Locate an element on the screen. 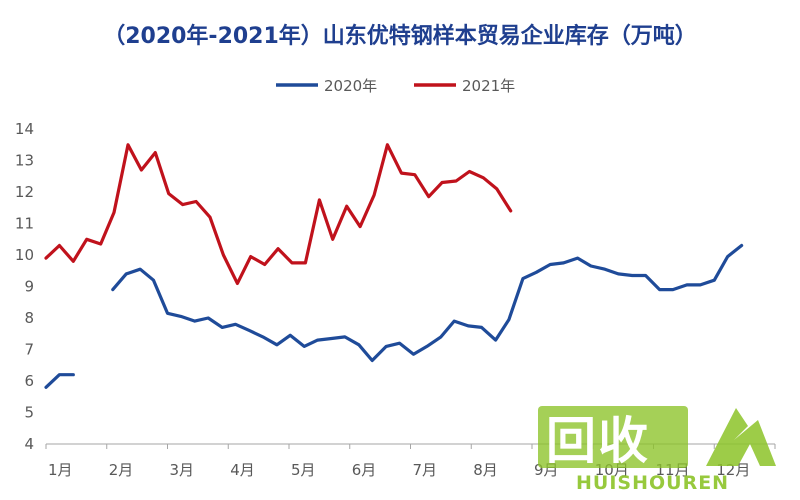  x-tick-label: 3月 is located at coordinates (182, 470).